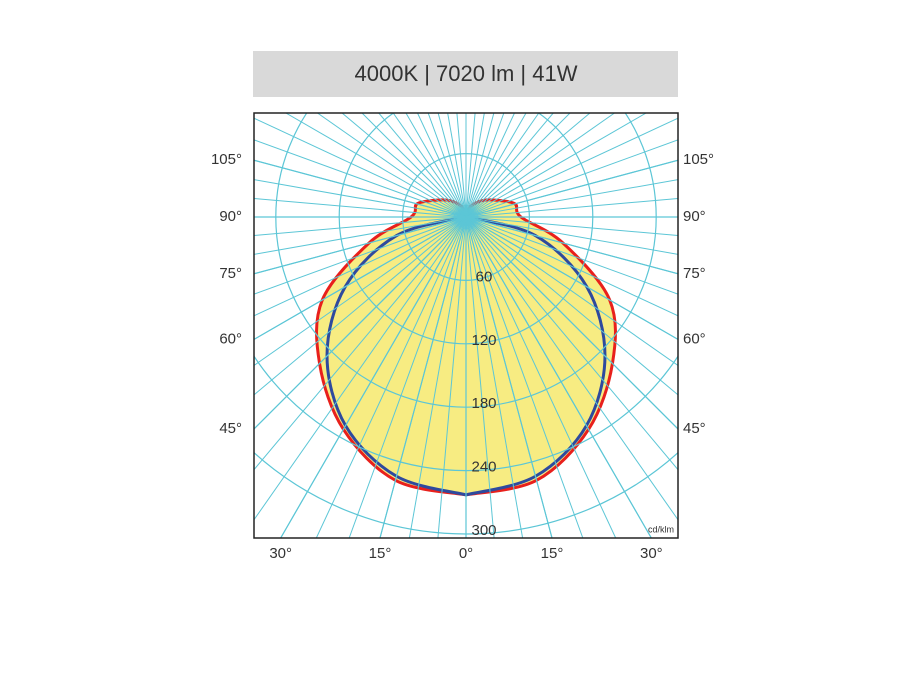  What do you see at coordinates (483, 403) in the screenshot?
I see `r-tick-label: 180` at bounding box center [483, 403].